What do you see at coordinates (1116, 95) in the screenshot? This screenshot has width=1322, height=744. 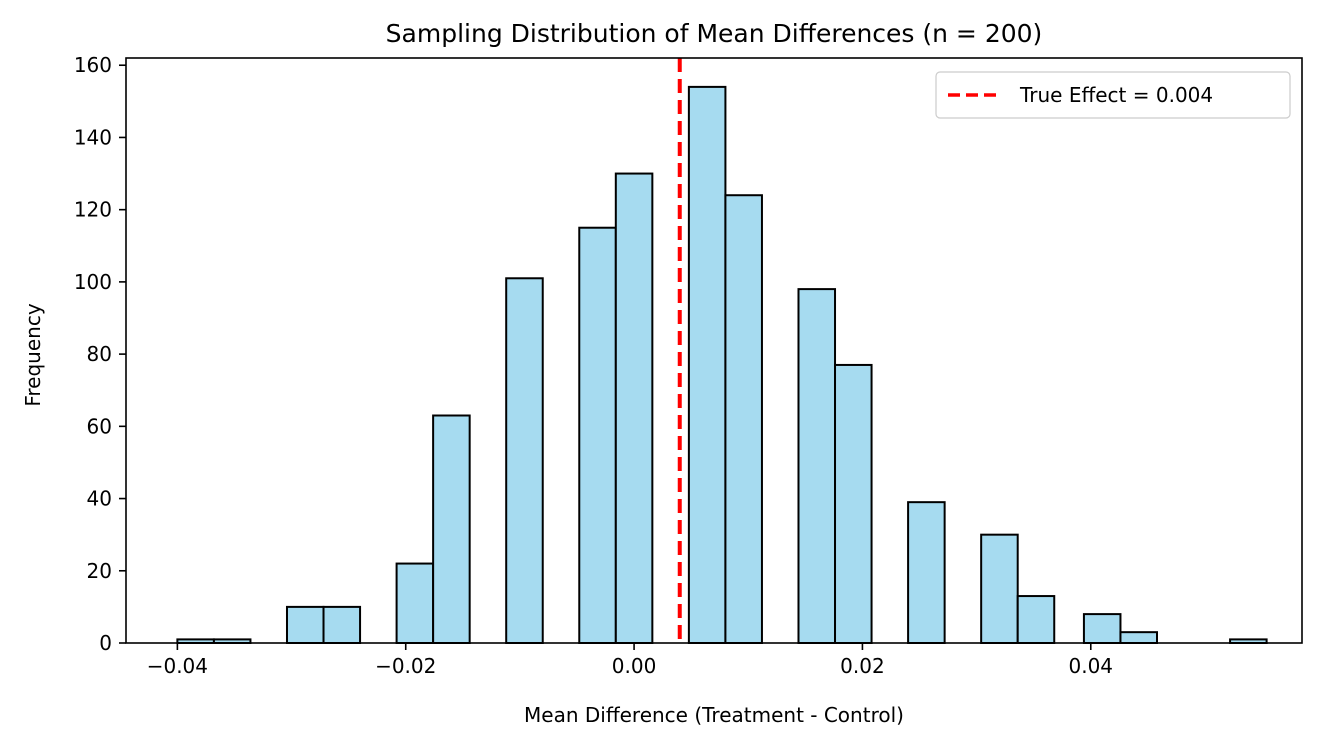 I see `legend-entry-label: True Effect = 0.004` at bounding box center [1116, 95].